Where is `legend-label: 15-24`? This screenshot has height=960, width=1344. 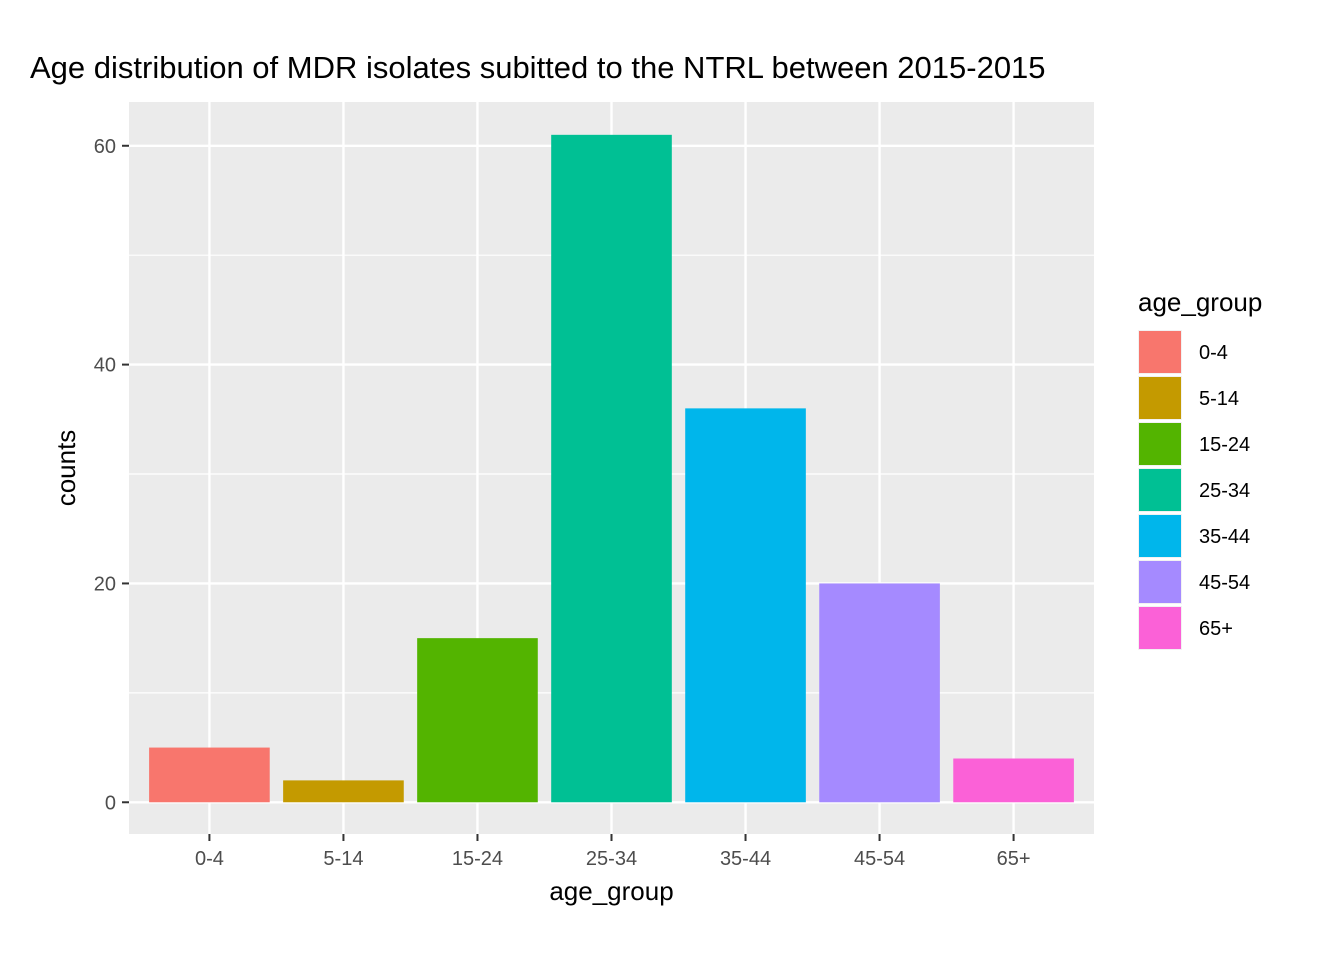
legend-label: 15-24 is located at coordinates (1224, 445).